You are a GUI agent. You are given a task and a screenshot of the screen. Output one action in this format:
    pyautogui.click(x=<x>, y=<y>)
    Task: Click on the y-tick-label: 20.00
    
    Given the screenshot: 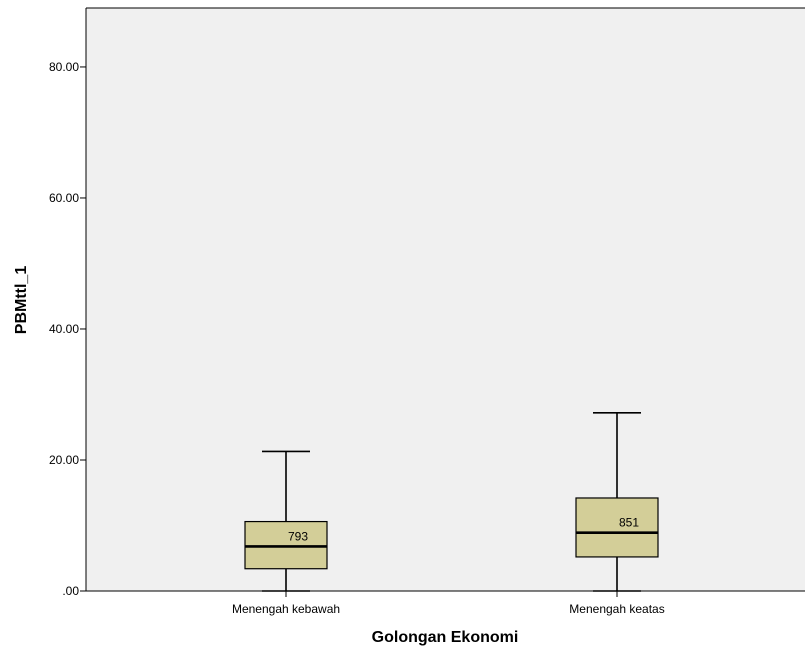 What is the action you would take?
    pyautogui.click(x=64, y=460)
    